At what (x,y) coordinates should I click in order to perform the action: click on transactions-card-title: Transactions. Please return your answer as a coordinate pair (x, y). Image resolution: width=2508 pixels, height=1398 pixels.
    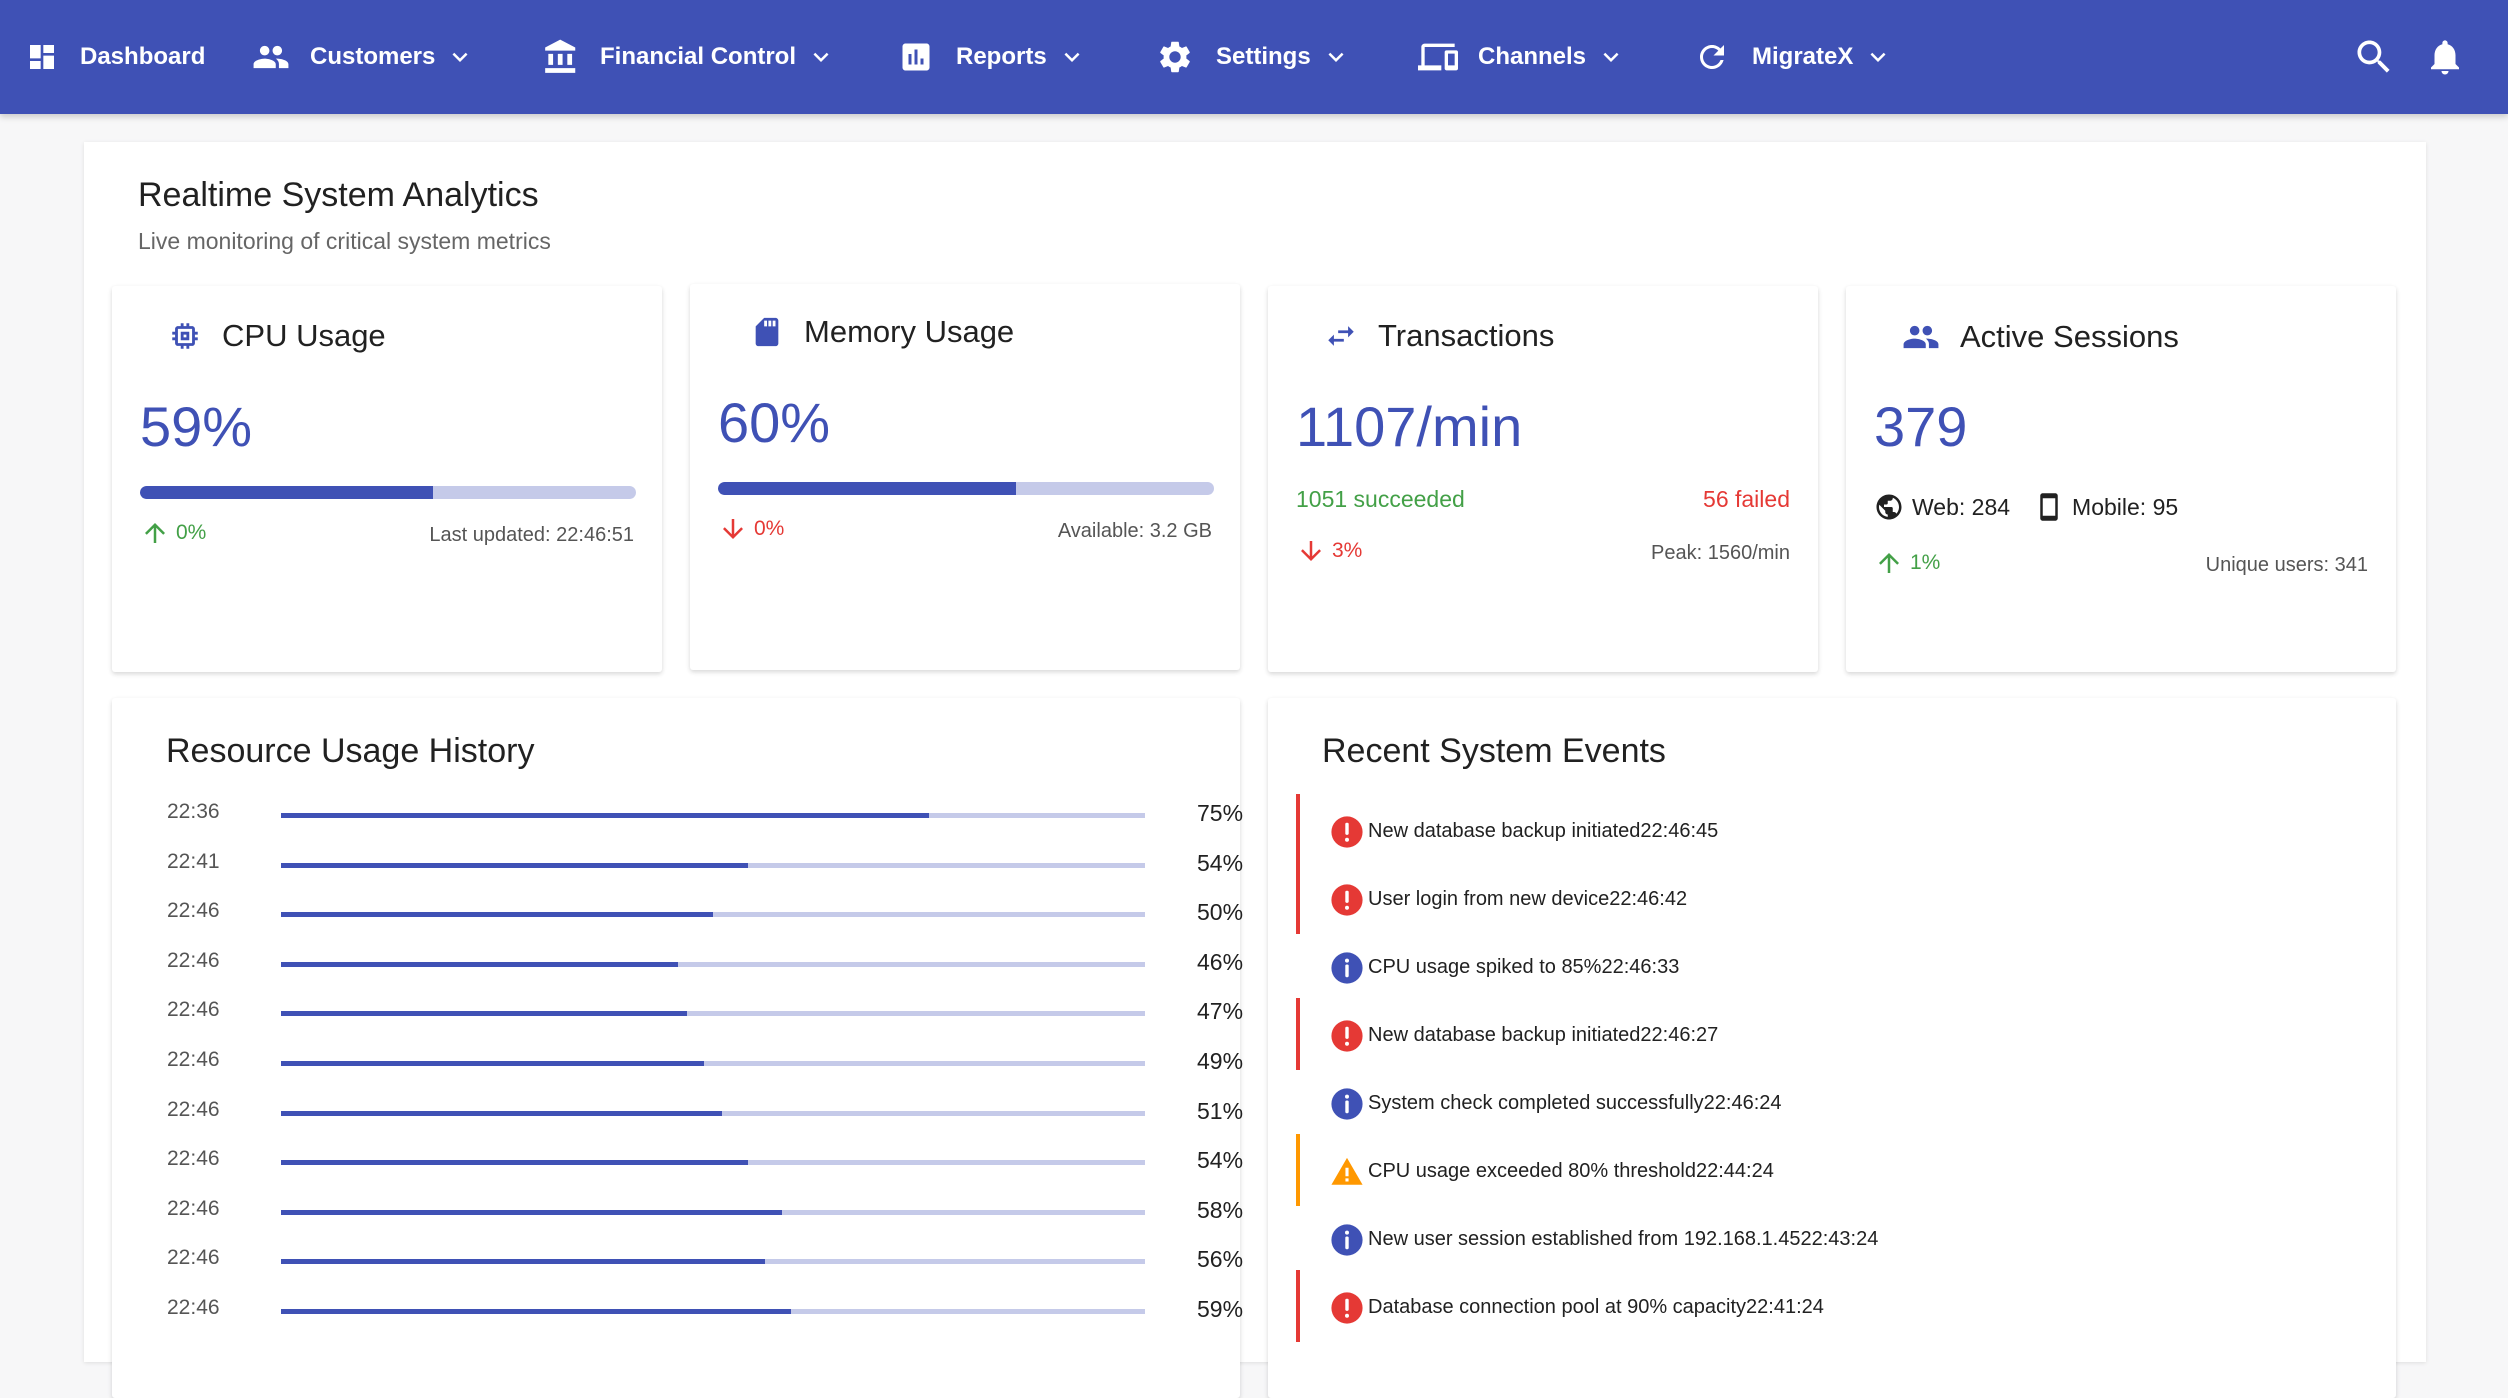
    Looking at the image, I should click on (1466, 335).